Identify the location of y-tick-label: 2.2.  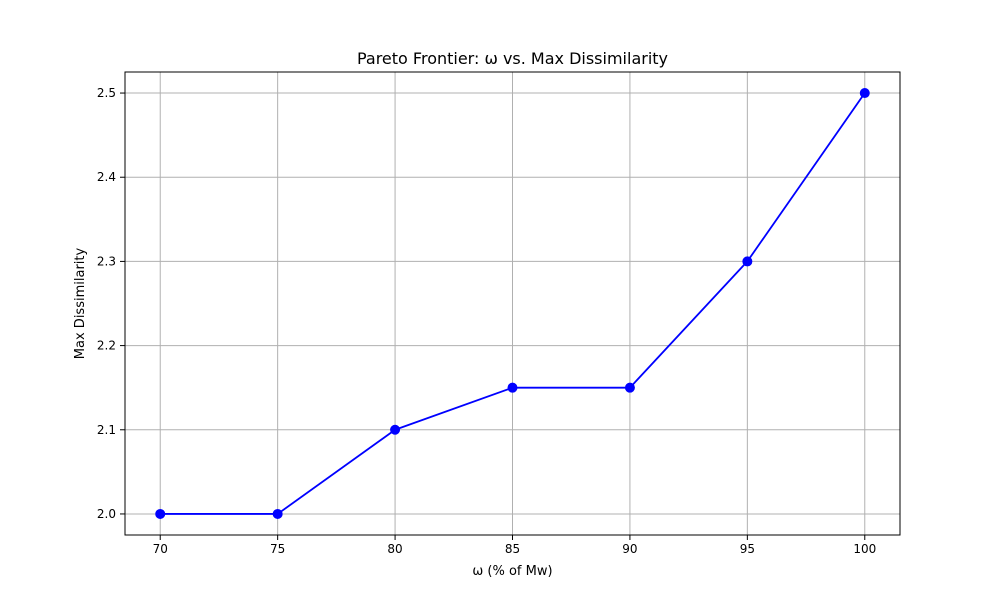
(106, 346).